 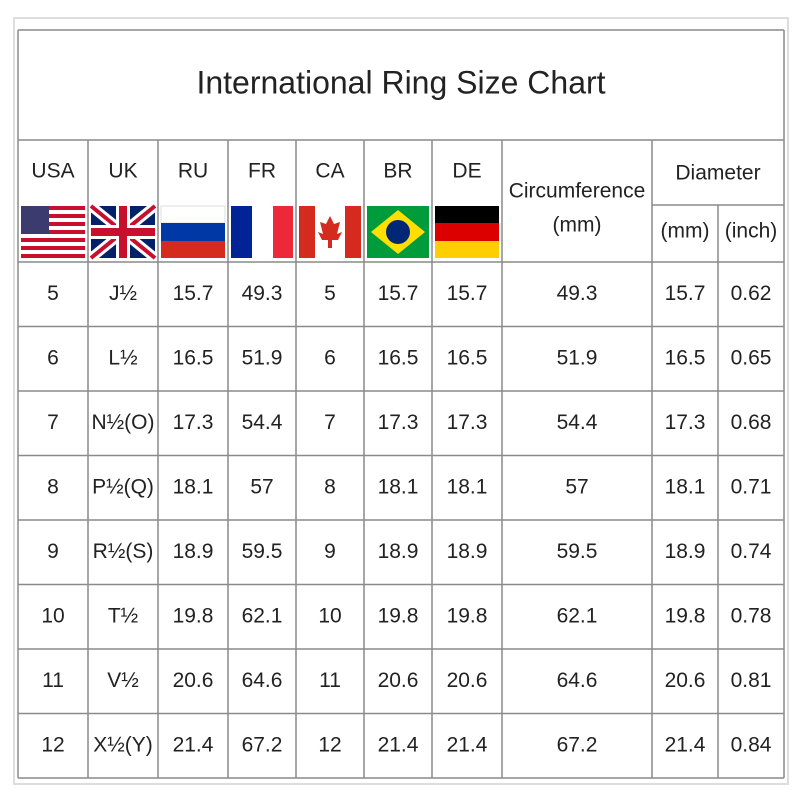 What do you see at coordinates (467, 232) in the screenshot?
I see `flag-de` at bounding box center [467, 232].